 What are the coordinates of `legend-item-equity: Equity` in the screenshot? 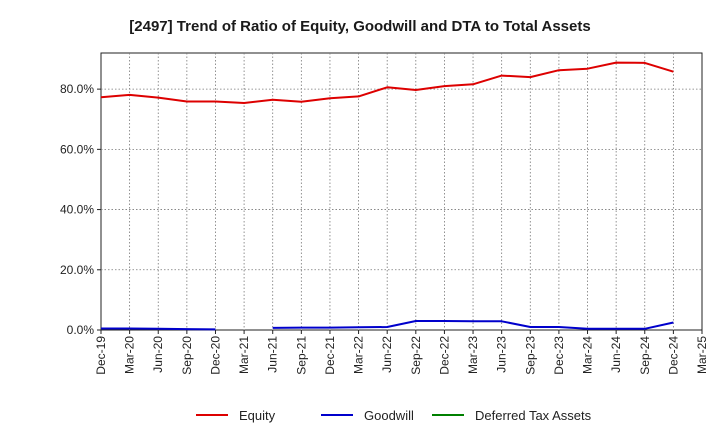 It's located at (236, 415).